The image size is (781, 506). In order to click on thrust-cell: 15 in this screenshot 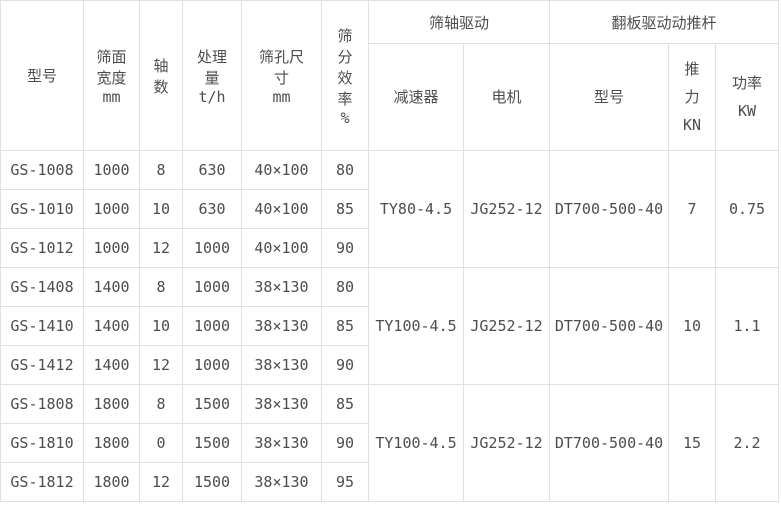, I will do `click(692, 443)`.